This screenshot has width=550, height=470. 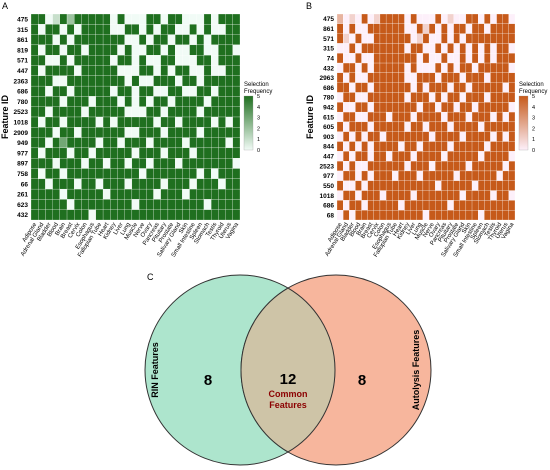 I want to click on legend-tick-label: 4, so click(x=258, y=108).